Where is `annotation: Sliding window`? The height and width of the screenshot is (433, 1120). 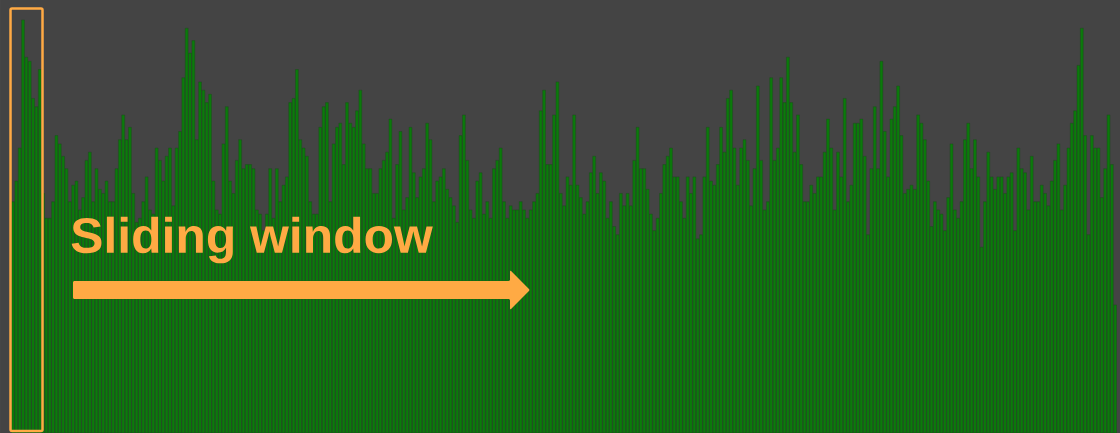 annotation: Sliding window is located at coordinates (252, 240).